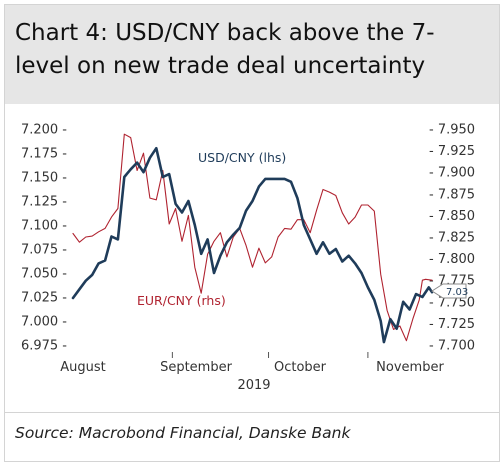 This screenshot has height=467, width=504. What do you see at coordinates (196, 367) in the screenshot?
I see `x-tick-label: September` at bounding box center [196, 367].